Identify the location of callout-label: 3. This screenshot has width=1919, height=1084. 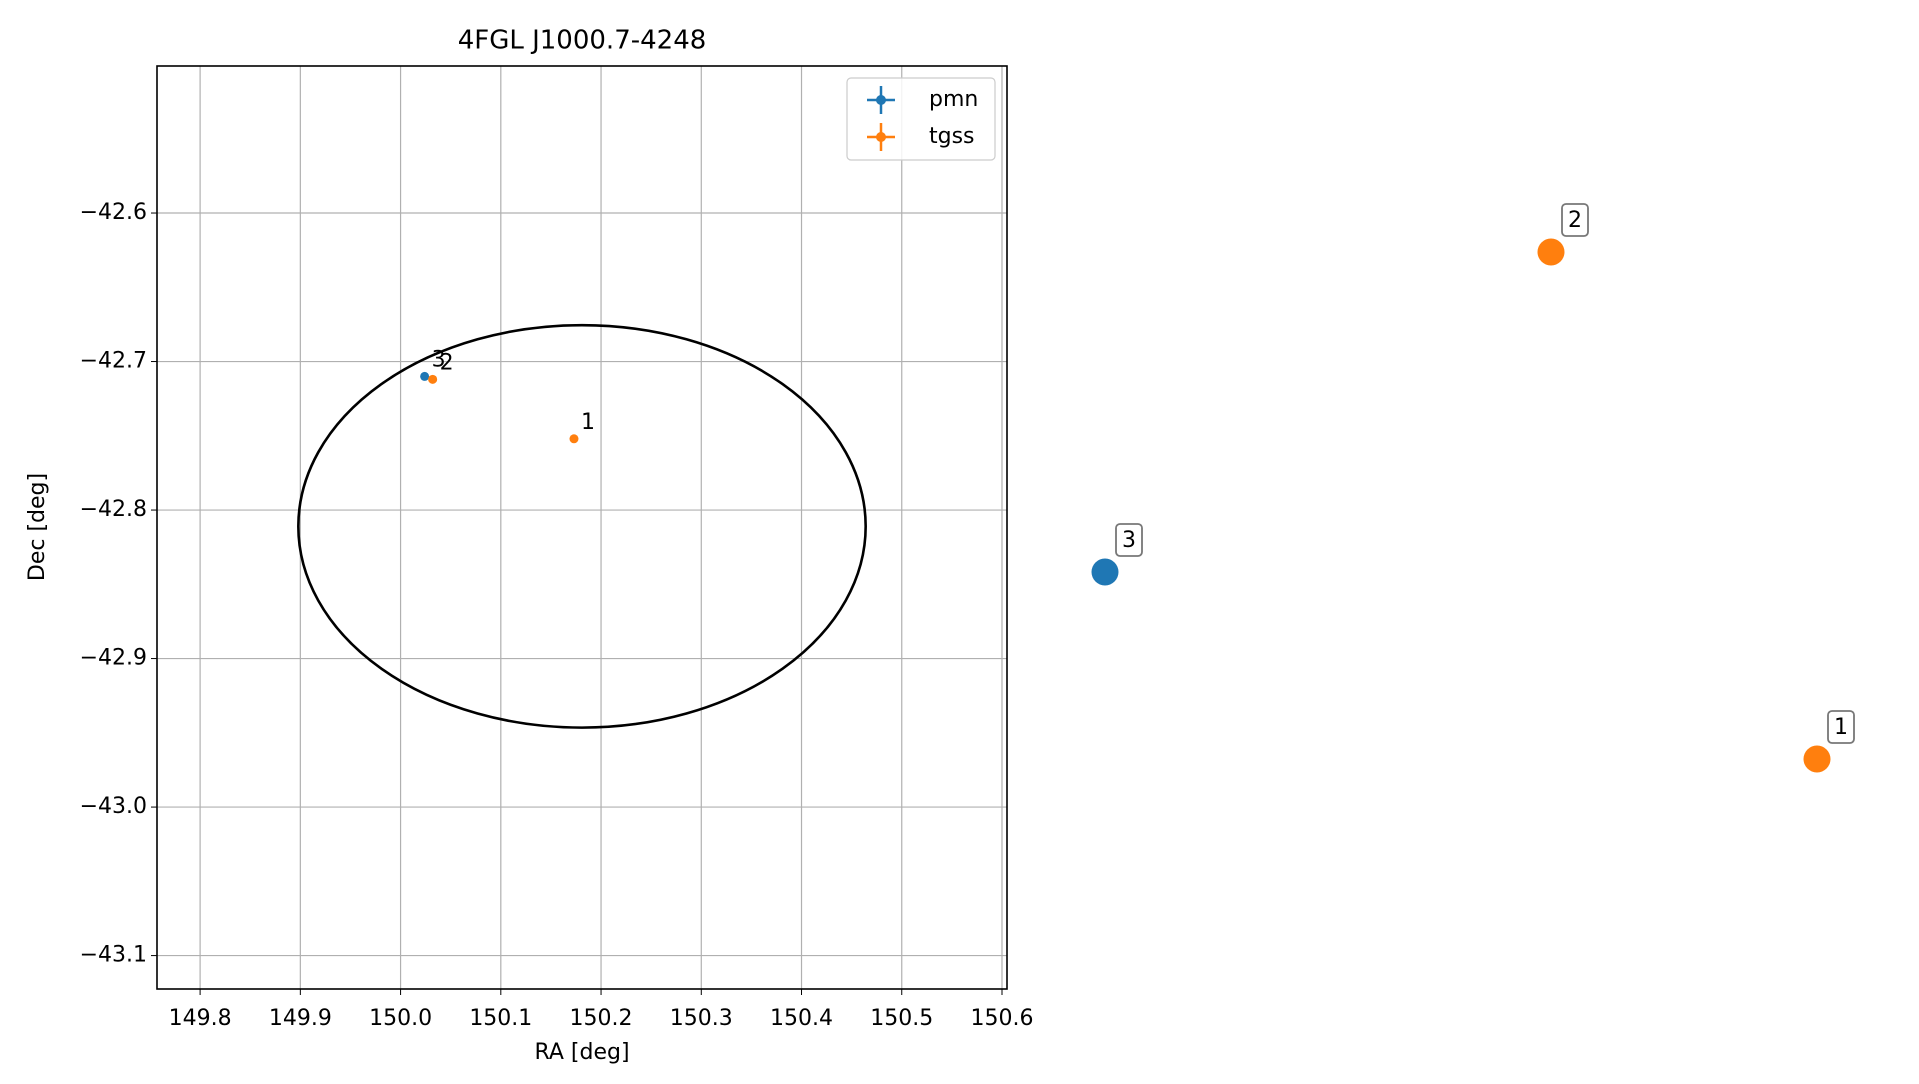
(1129, 540).